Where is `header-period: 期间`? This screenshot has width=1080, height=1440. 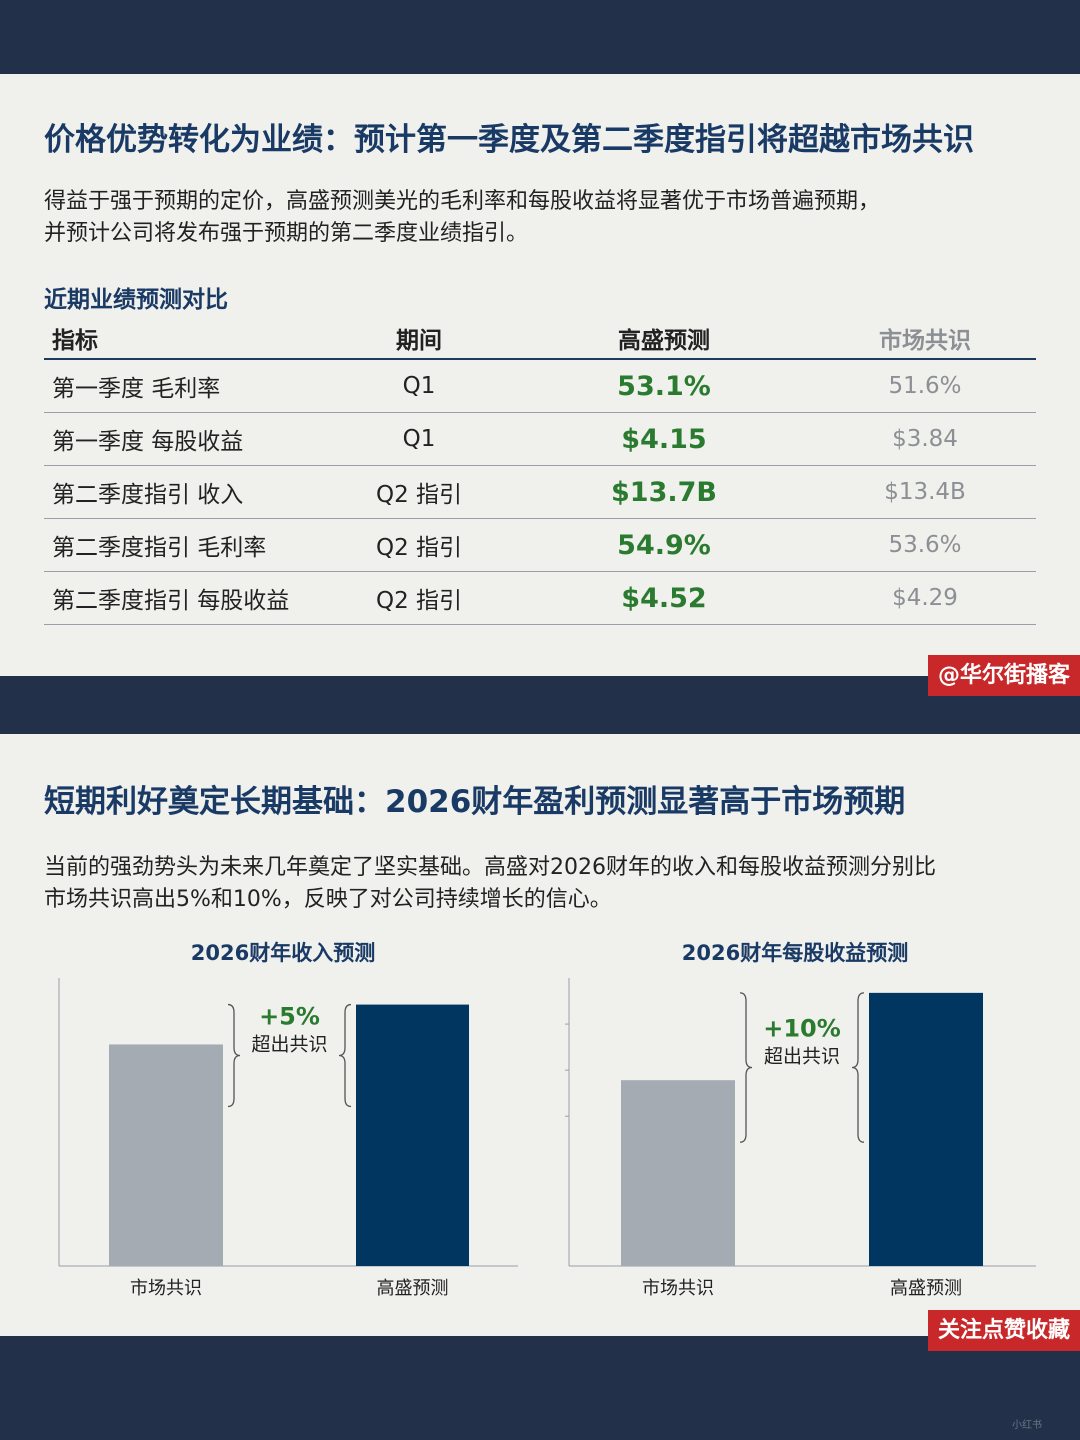 header-period: 期间 is located at coordinates (419, 339).